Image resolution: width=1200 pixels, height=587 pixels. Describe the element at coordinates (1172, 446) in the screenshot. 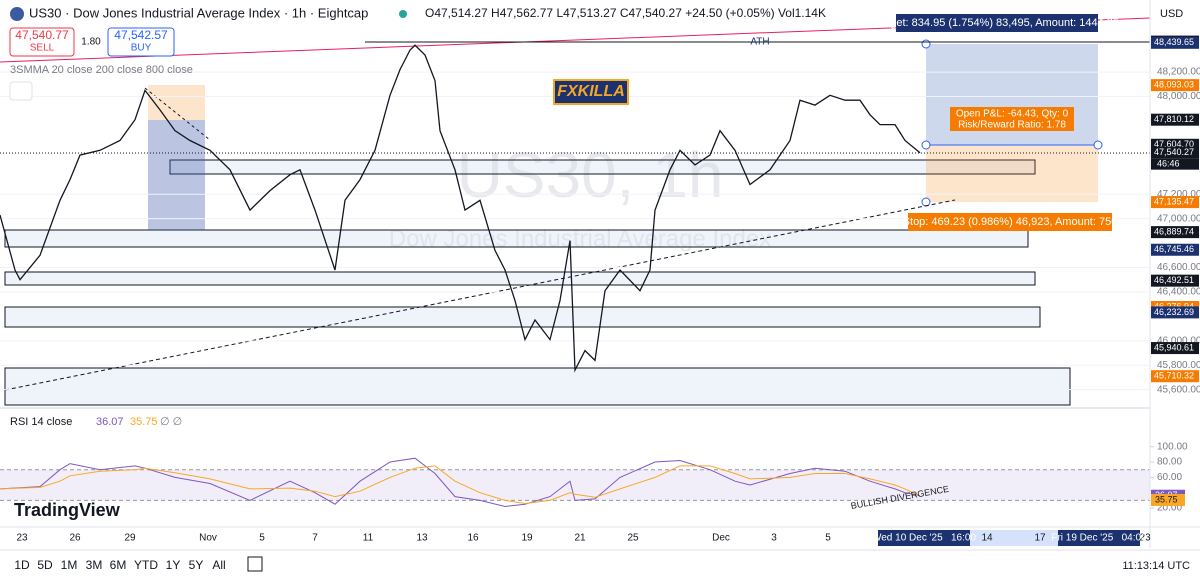

I see `y-tick-label: 100.00` at that location.